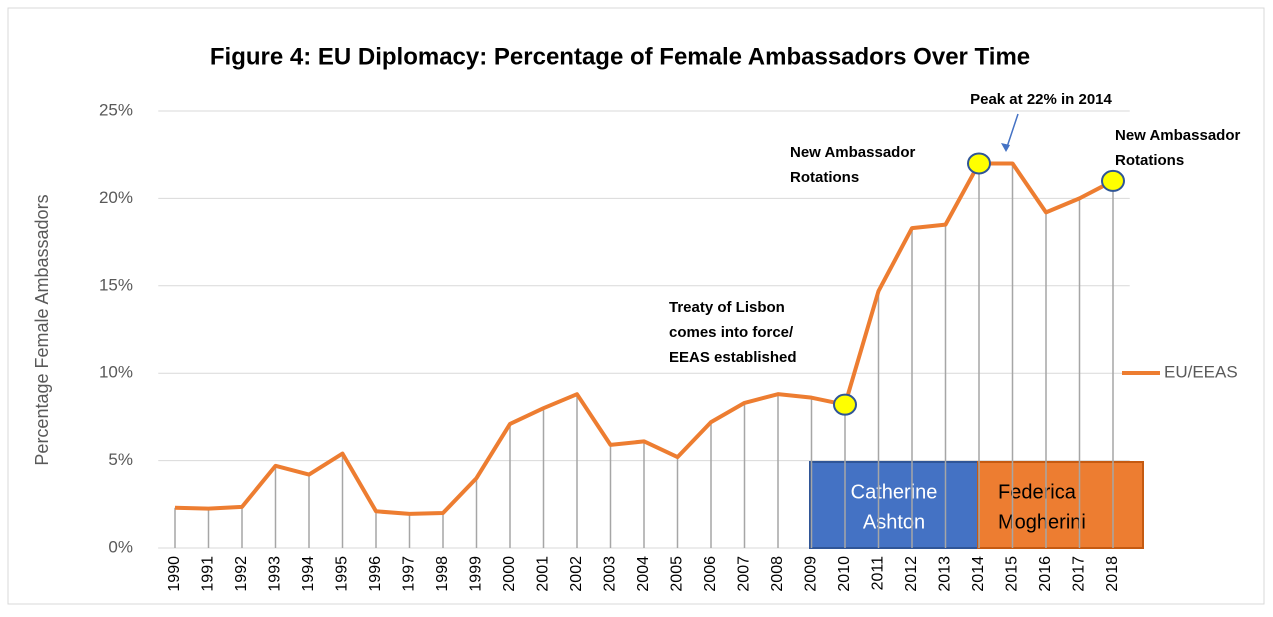  I want to click on y-tick-label: 10%, so click(116, 372).